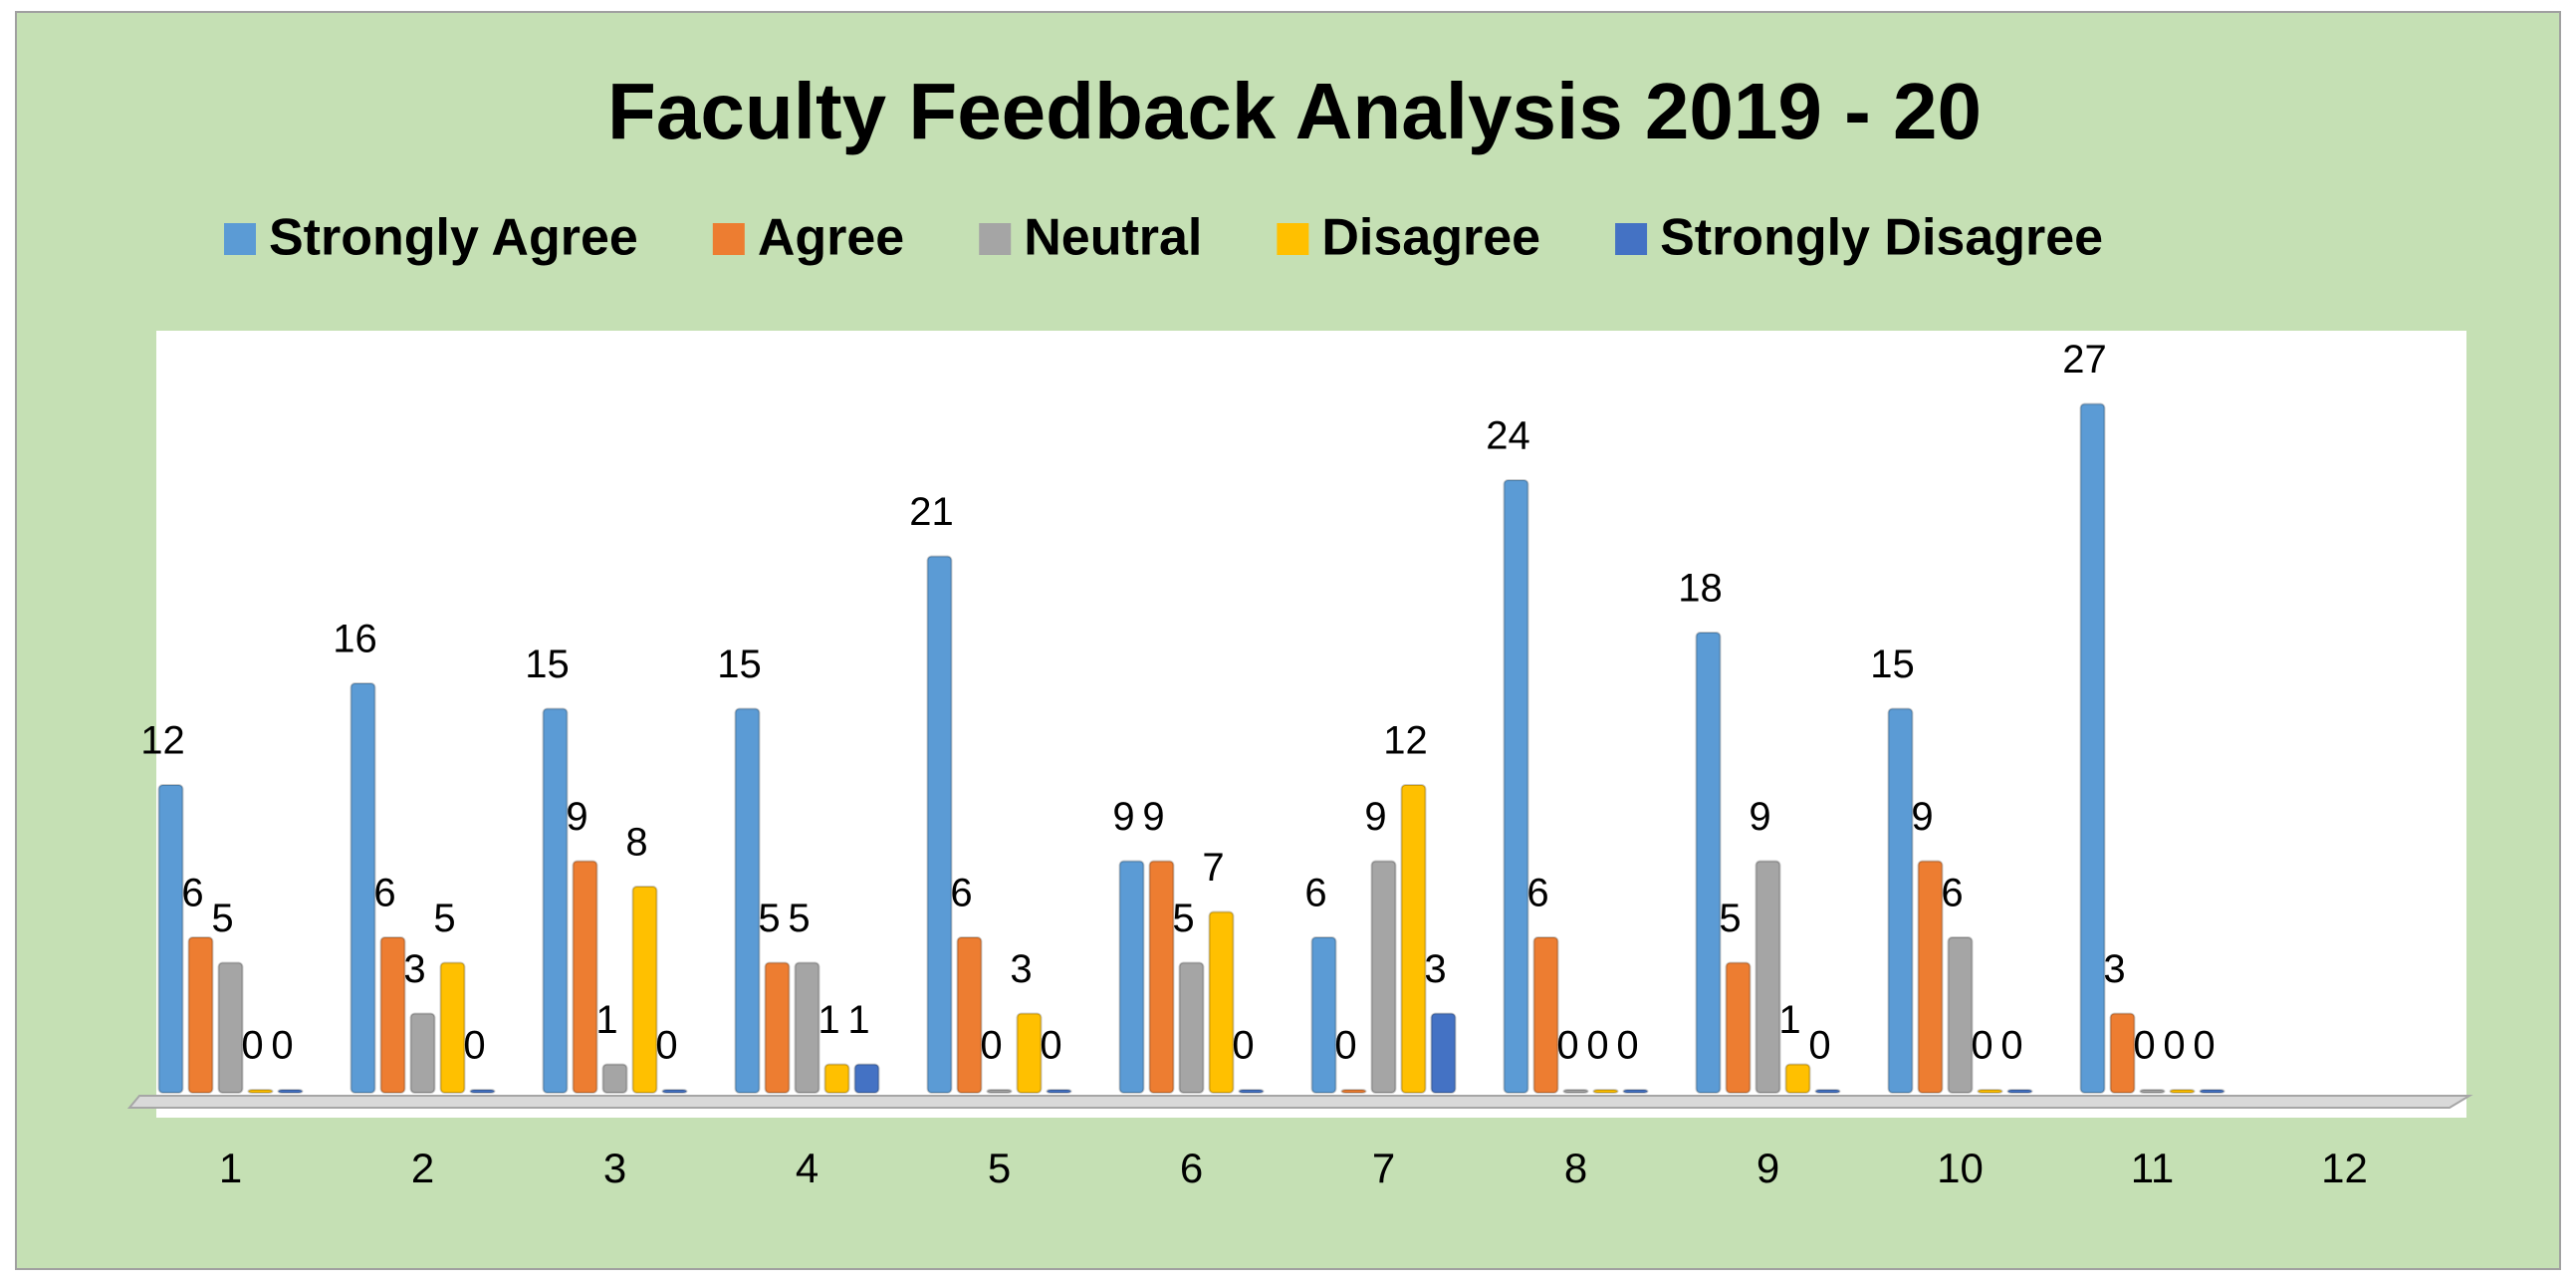 The image size is (2576, 1286). I want to click on data-label: 7, so click(1213, 868).